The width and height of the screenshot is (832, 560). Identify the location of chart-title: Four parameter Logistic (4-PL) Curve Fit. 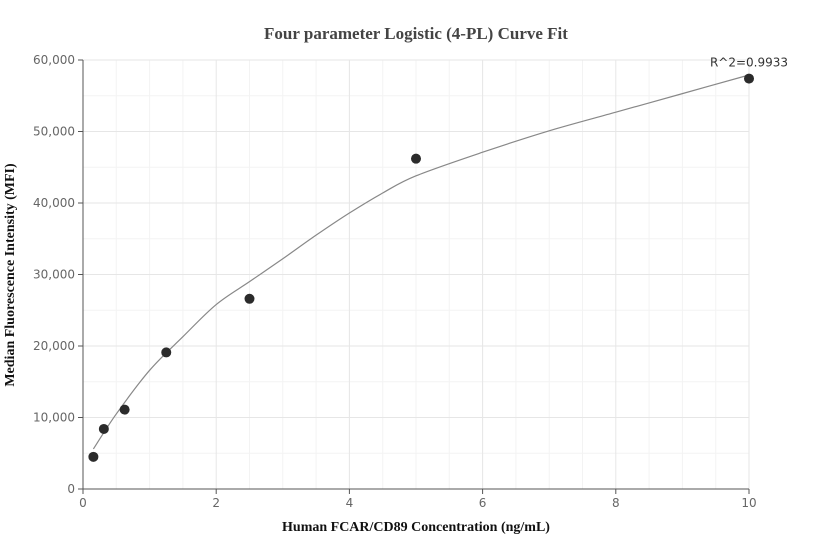
(416, 33).